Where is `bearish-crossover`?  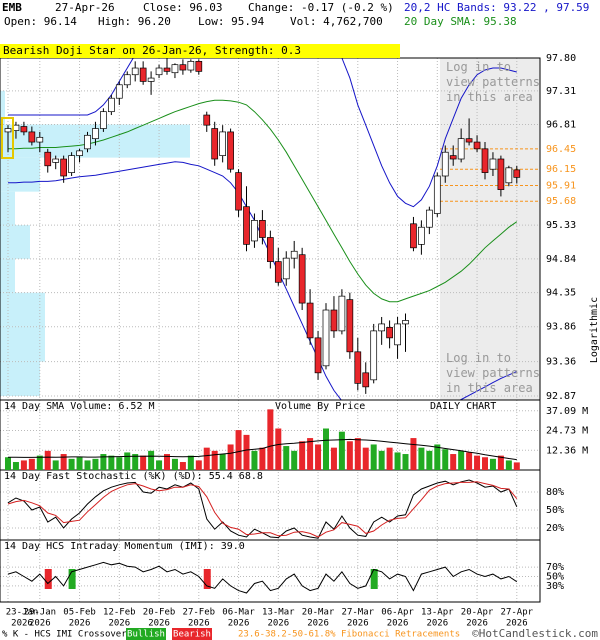 bearish-crossover is located at coordinates (48, 579).